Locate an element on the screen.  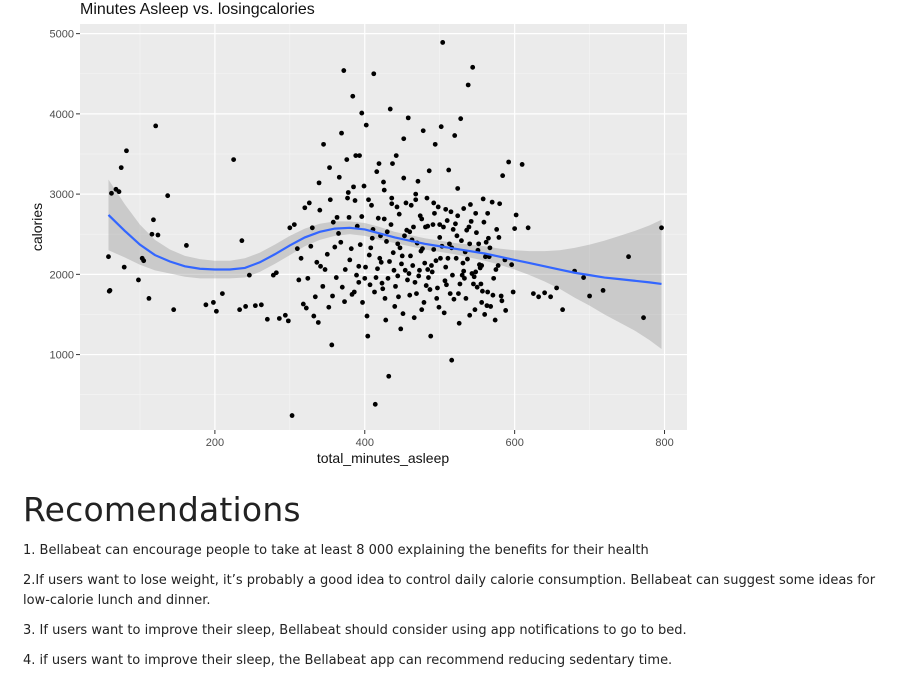
x-tick-label: 800 is located at coordinates (664, 443).